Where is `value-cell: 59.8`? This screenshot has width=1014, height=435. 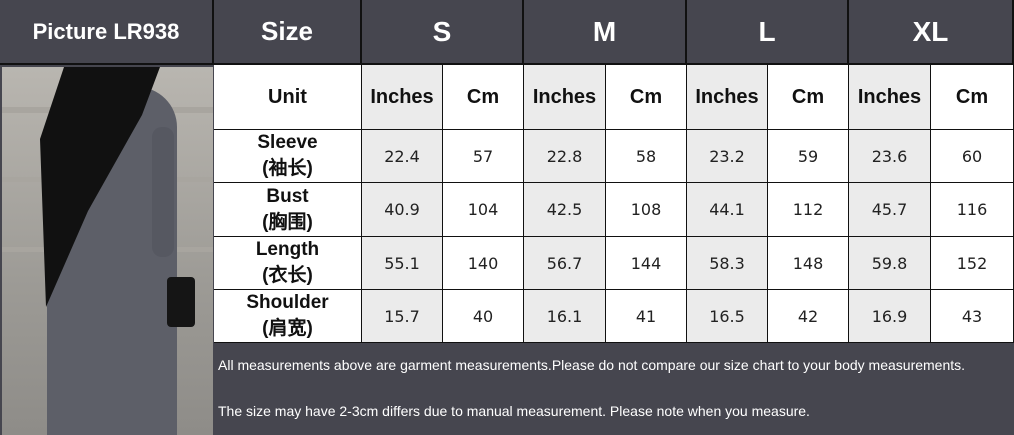
value-cell: 59.8 is located at coordinates (890, 263).